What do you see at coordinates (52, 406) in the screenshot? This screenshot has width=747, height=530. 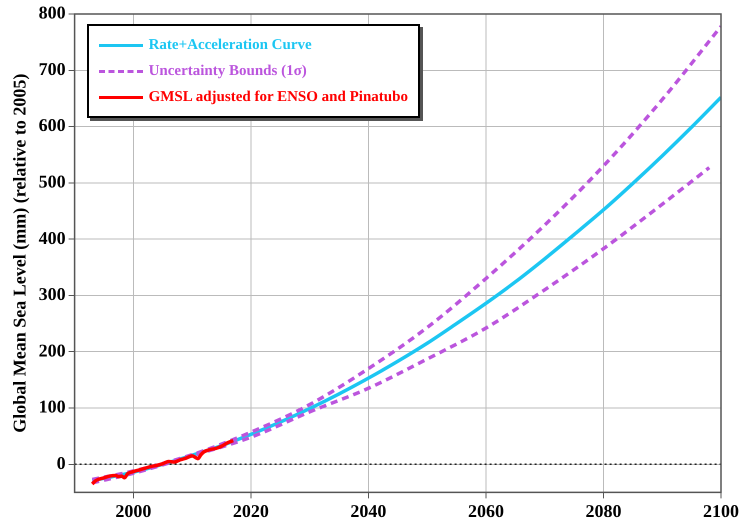 I see `y-tick-label: 100` at bounding box center [52, 406].